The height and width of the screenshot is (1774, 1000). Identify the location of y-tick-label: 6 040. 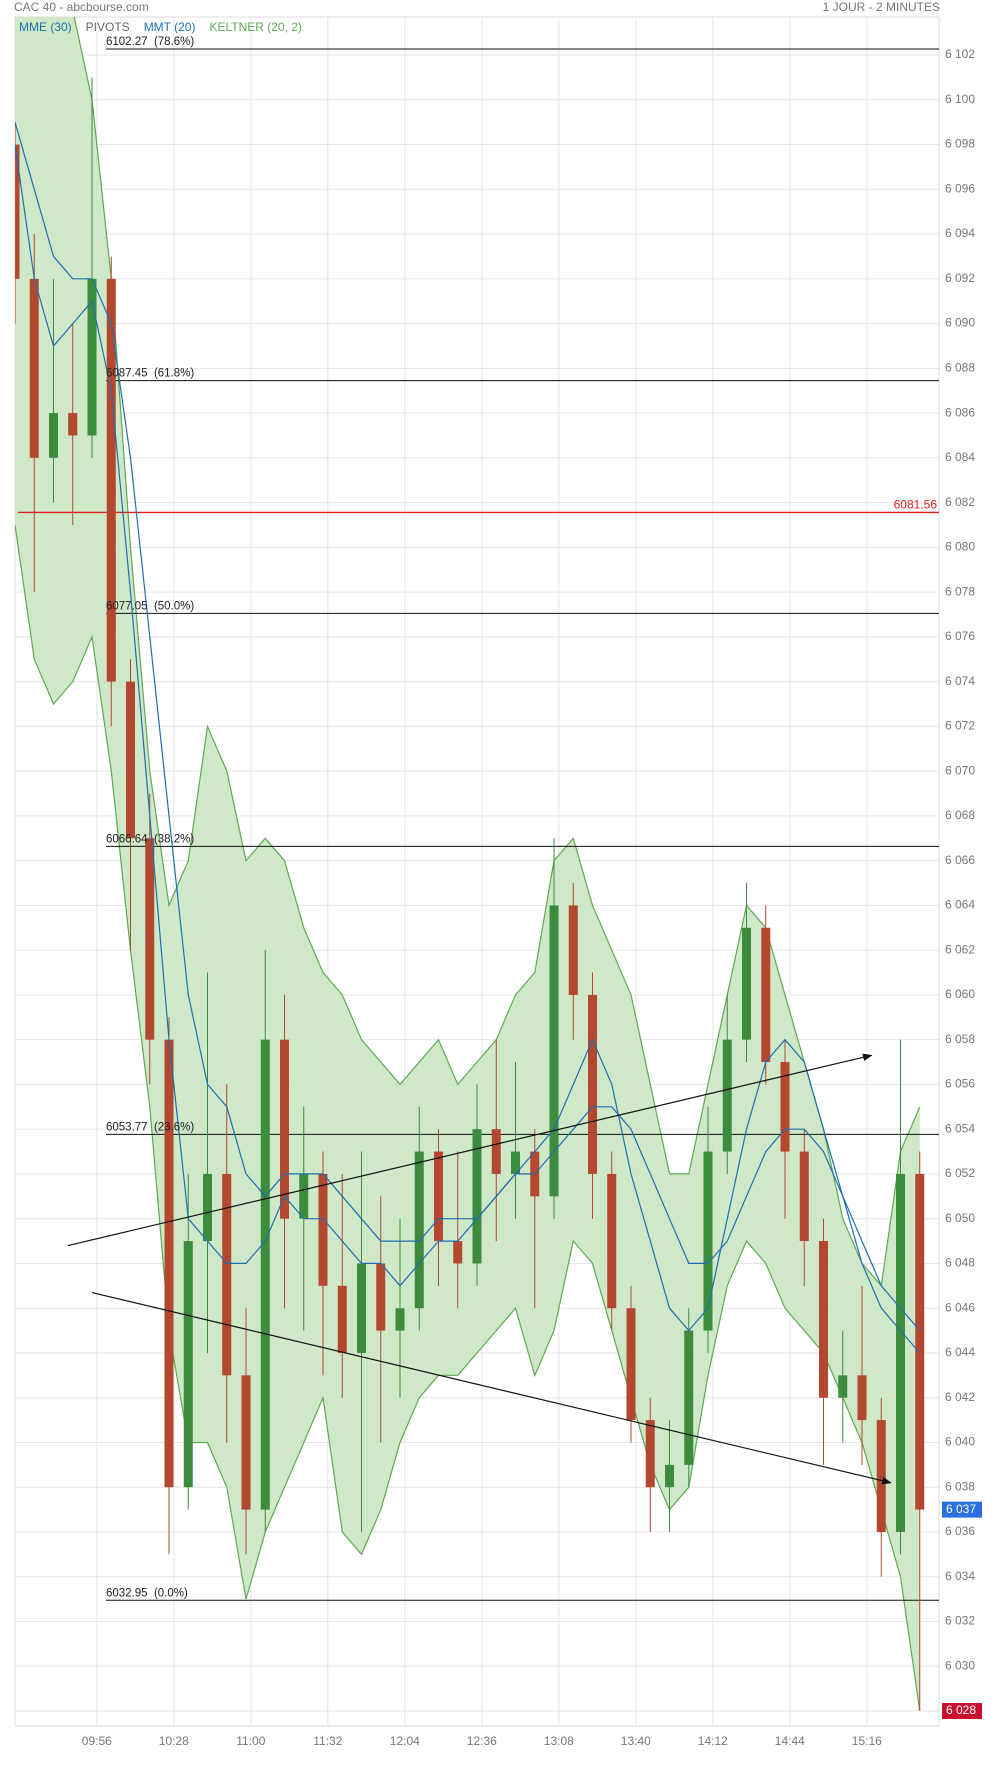
(960, 1442).